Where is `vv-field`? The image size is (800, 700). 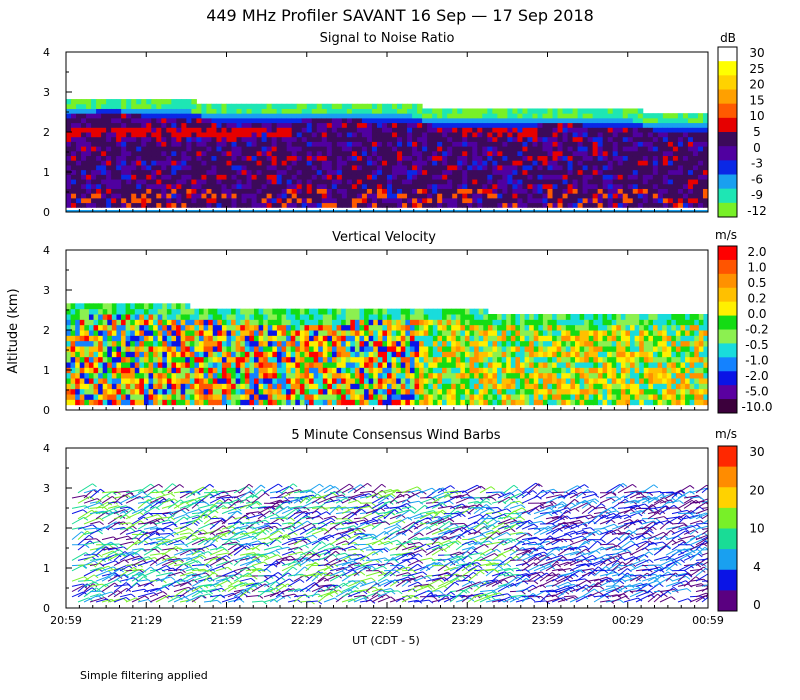 vv-field is located at coordinates (387, 354).